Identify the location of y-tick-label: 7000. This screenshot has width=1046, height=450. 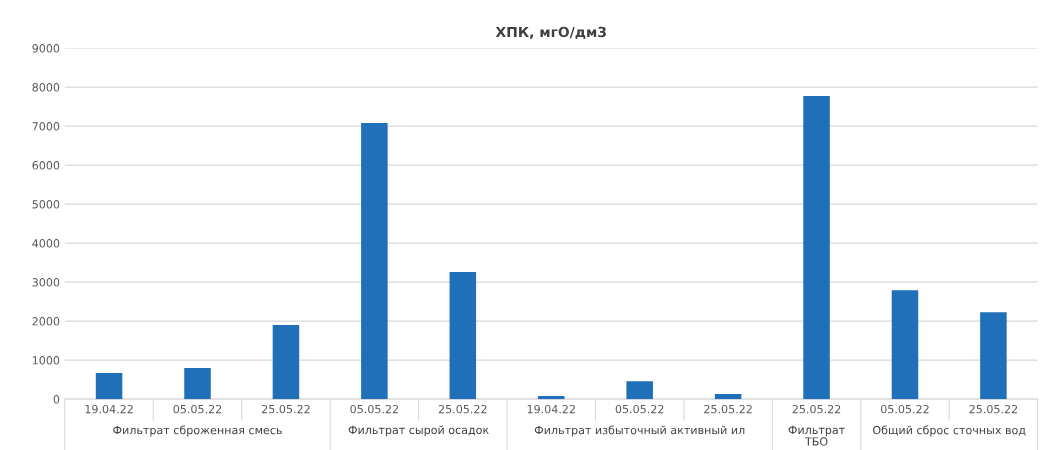
(46, 126).